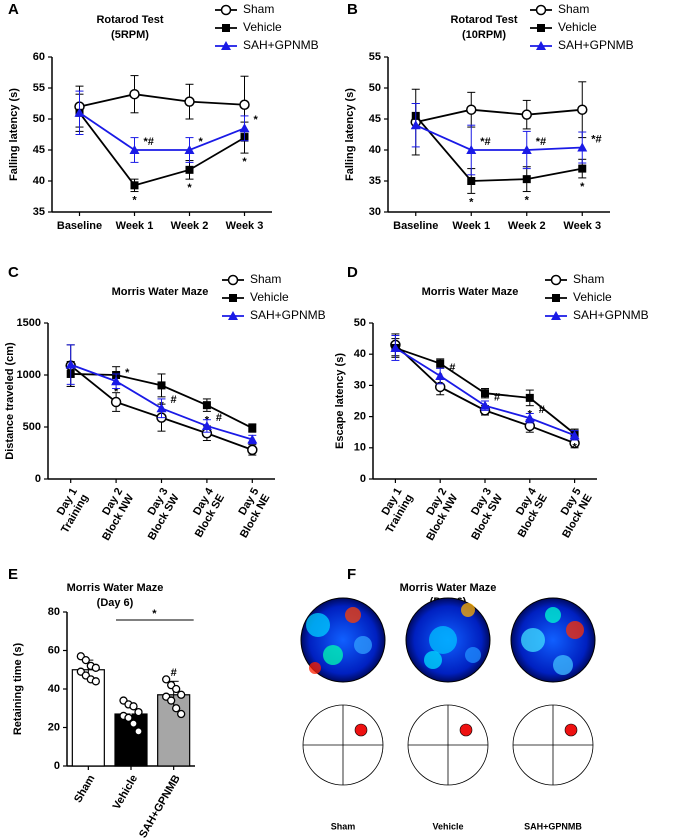 This screenshot has height=838, width=676. Describe the element at coordinates (29, 323) in the screenshot. I see `y-tick-label: 1500` at that location.